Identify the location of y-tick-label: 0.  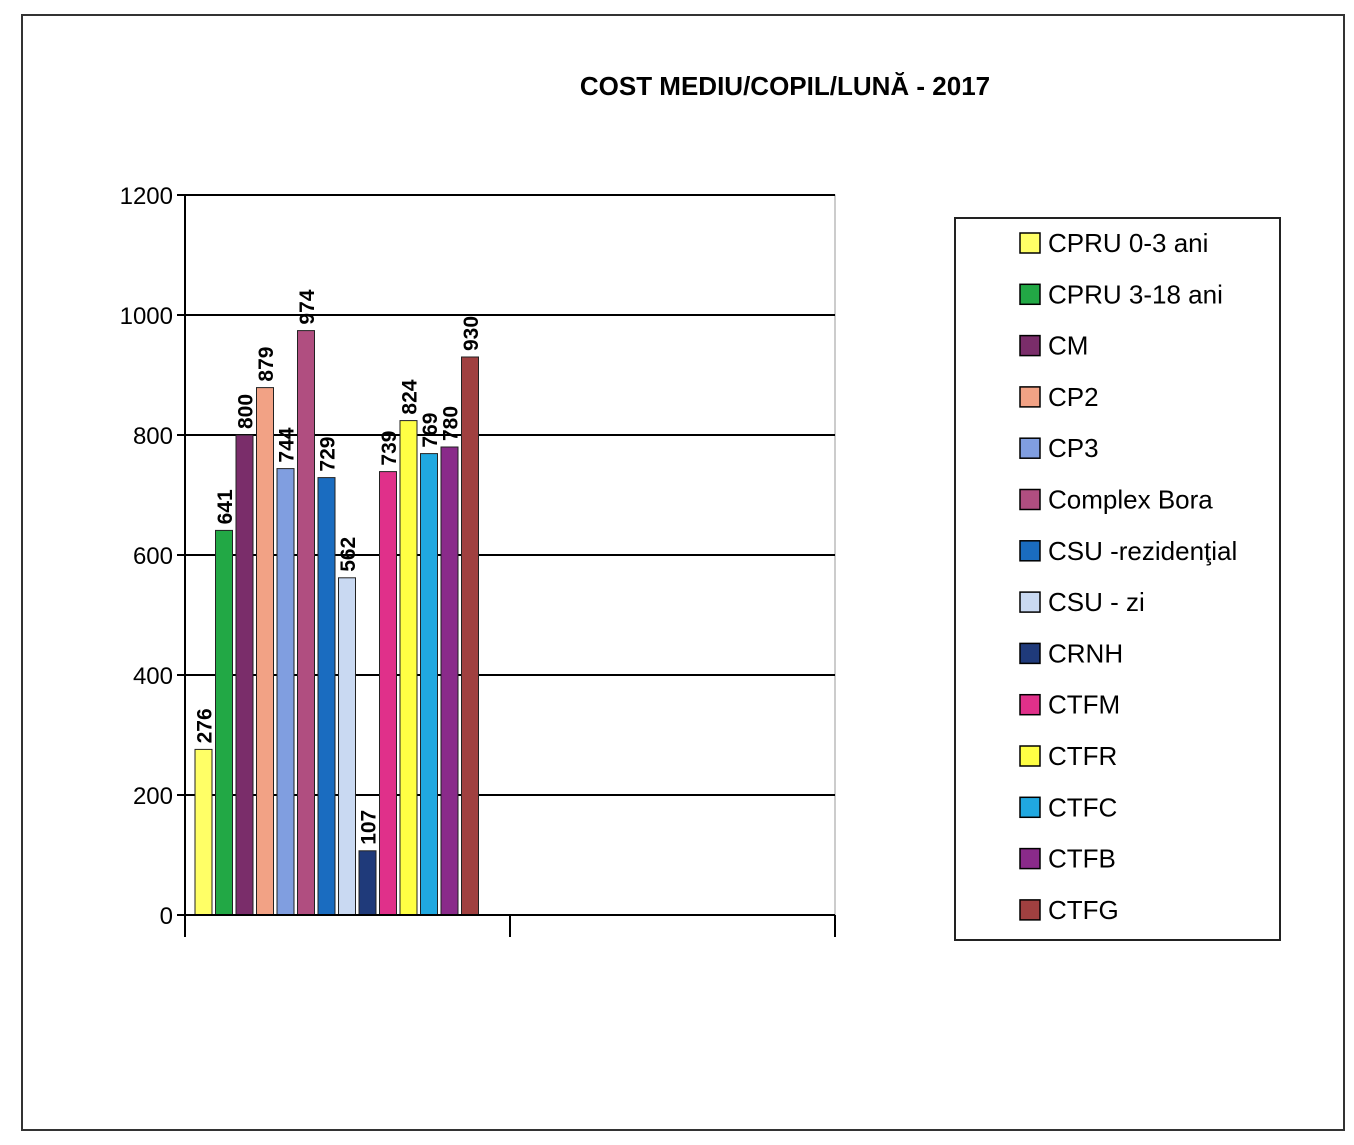
(166, 916).